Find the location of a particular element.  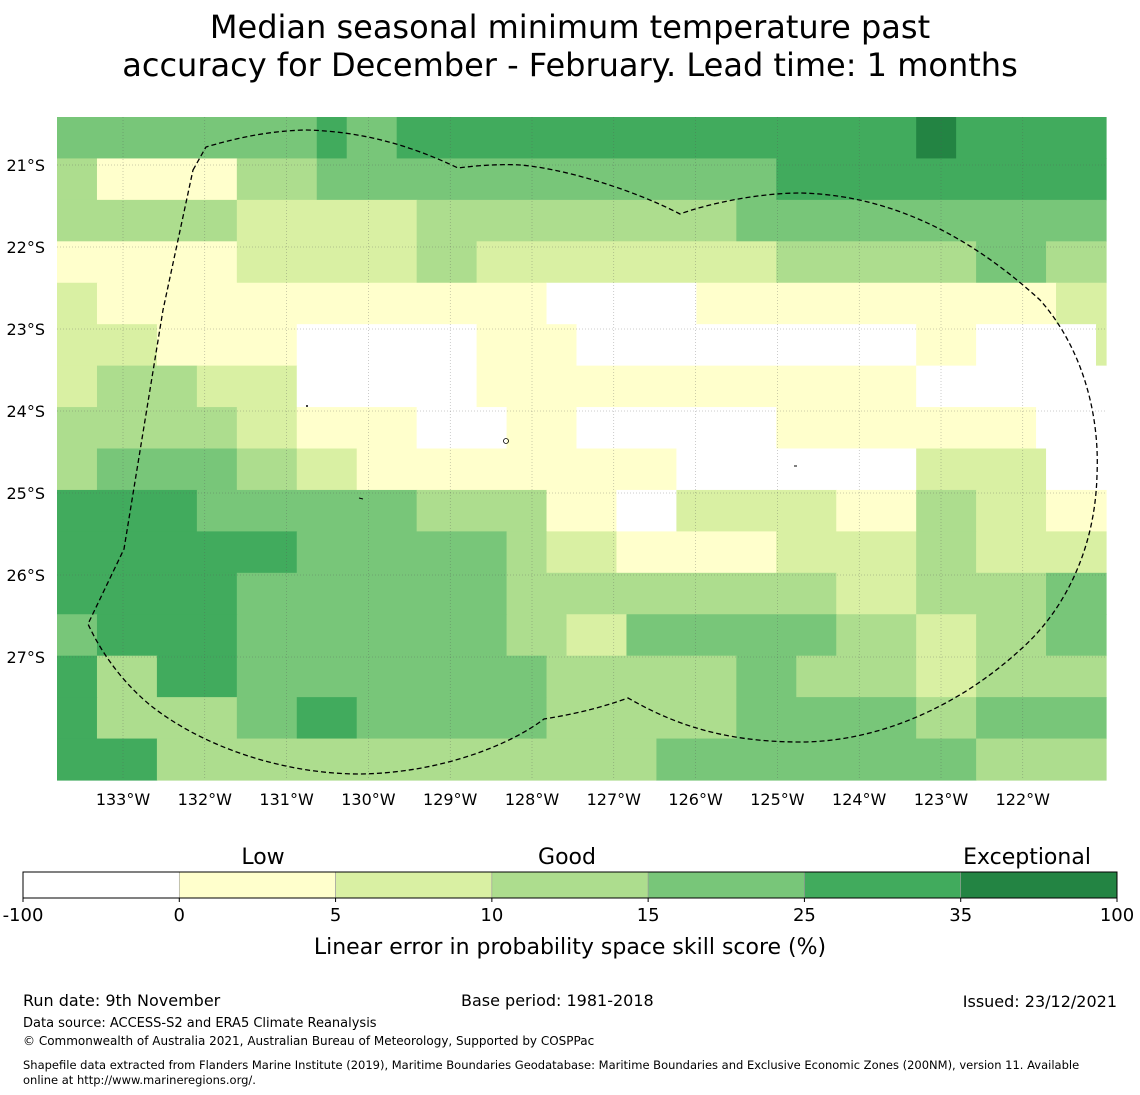

colorbar-swatch is located at coordinates (101, 885).